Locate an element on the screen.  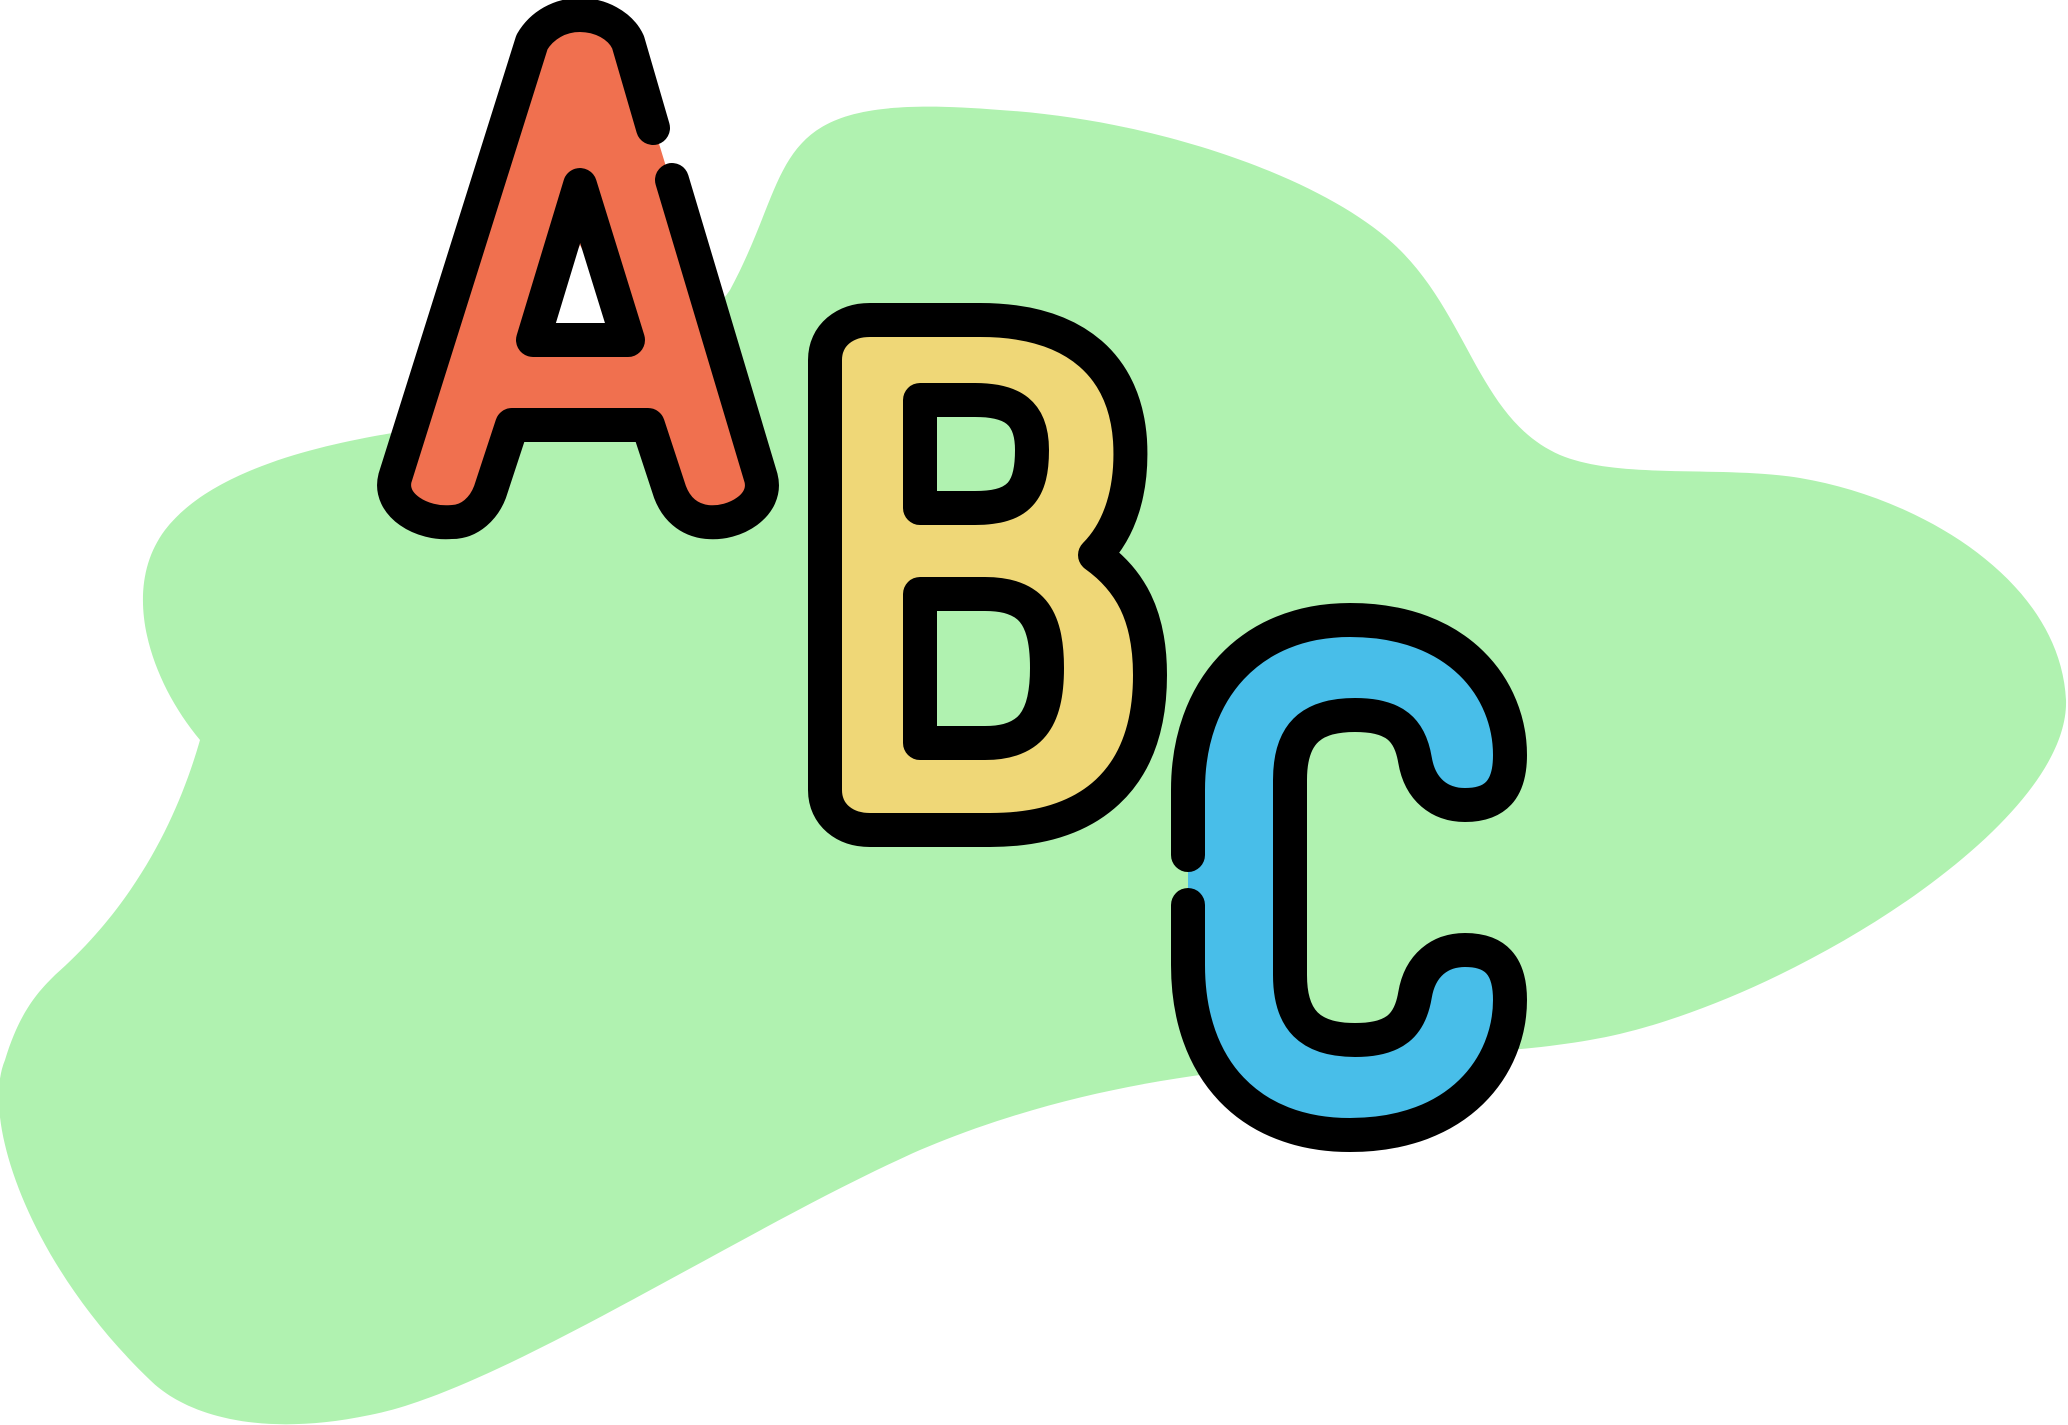
letter-c-outline is located at coordinates (1349, 877).